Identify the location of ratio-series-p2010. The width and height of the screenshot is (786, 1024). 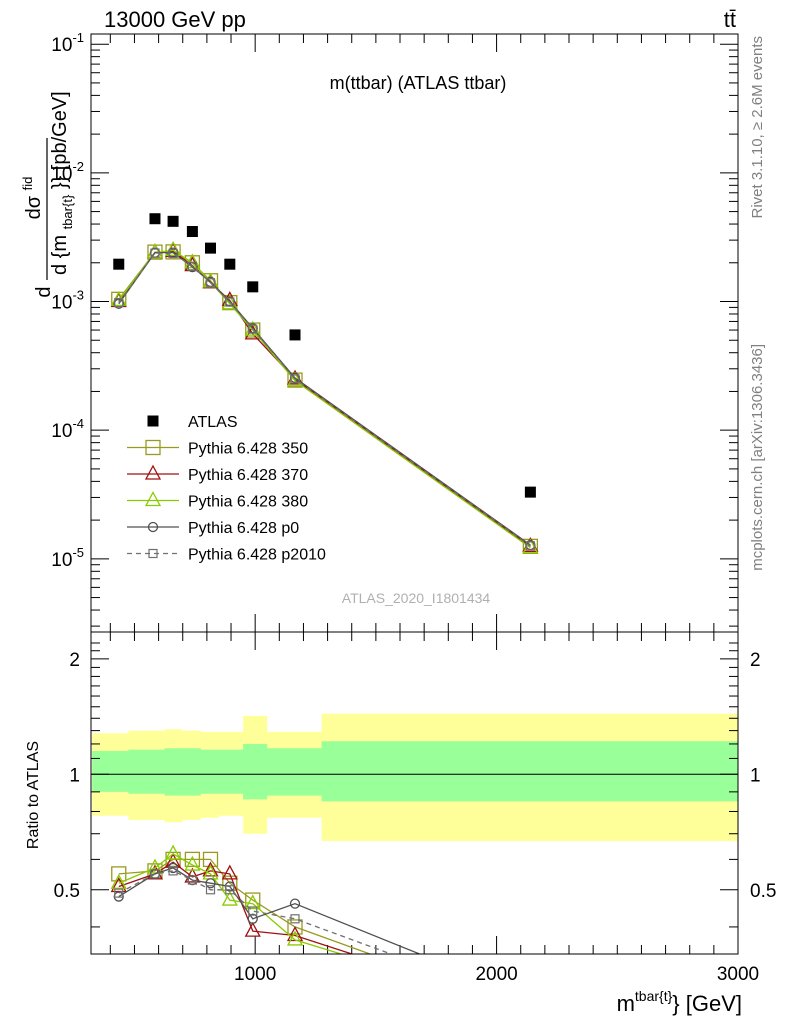
(324, 937).